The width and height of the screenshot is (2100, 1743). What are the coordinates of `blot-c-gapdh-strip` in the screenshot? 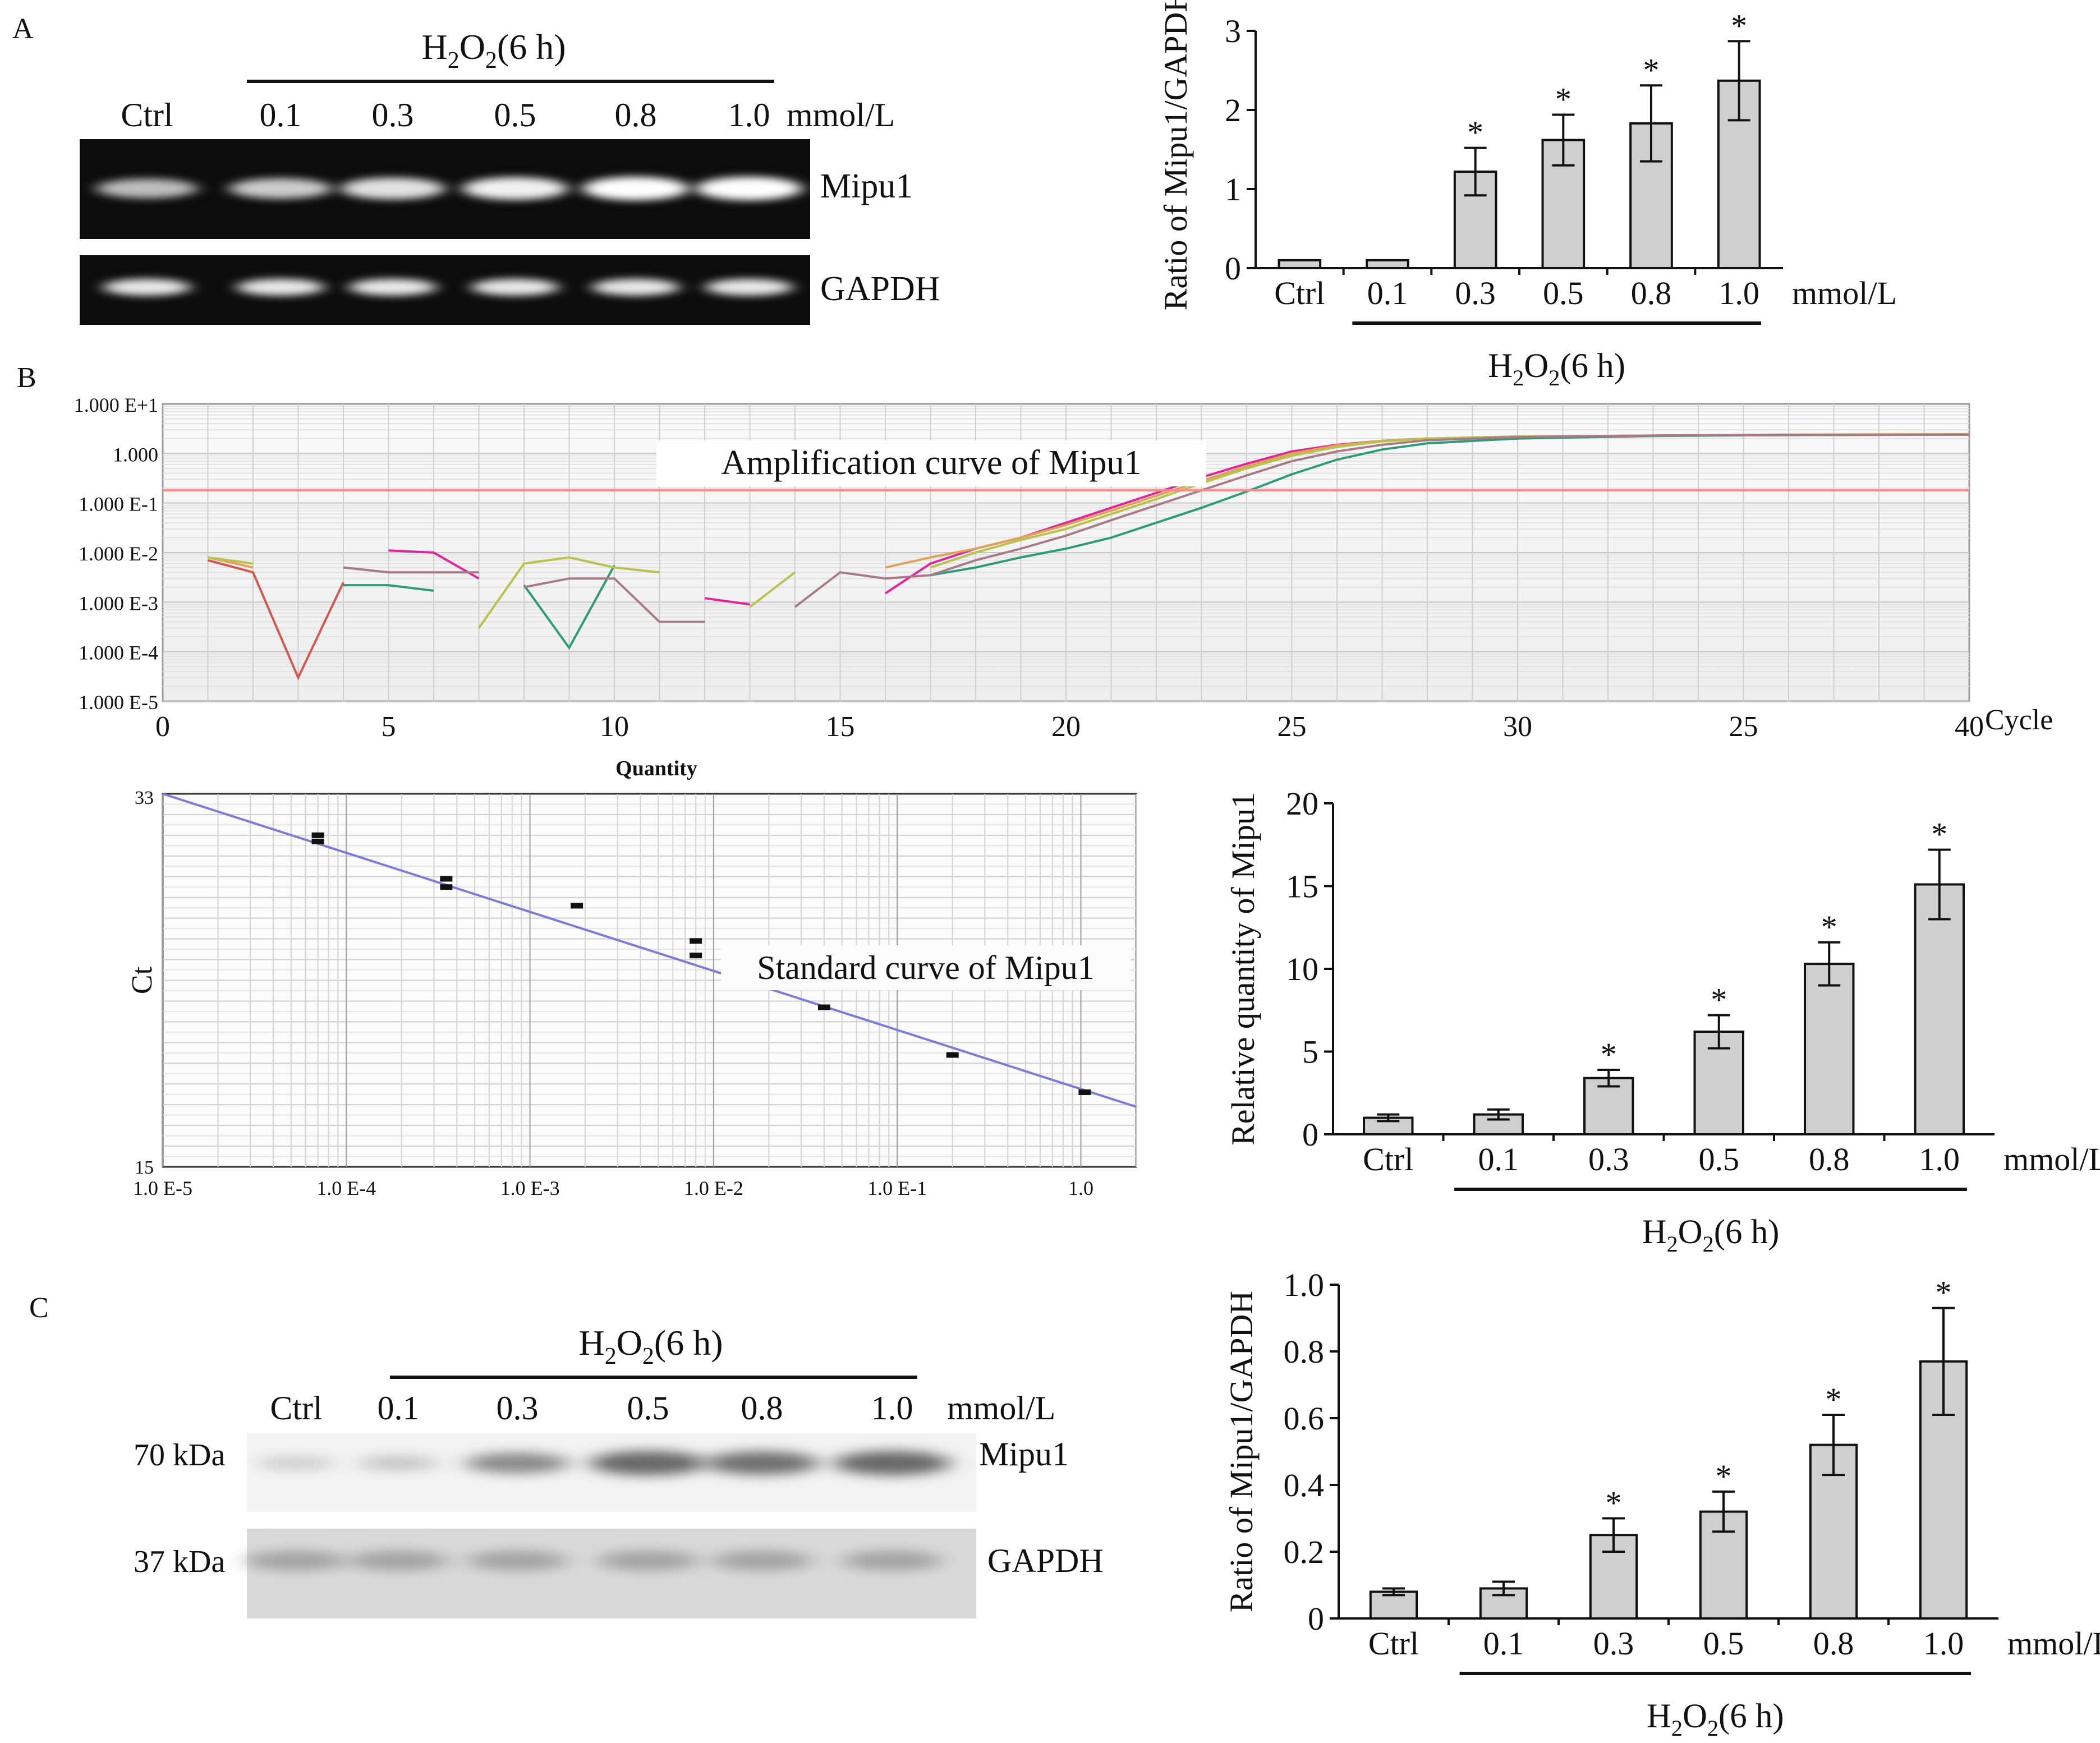 It's located at (611, 1573).